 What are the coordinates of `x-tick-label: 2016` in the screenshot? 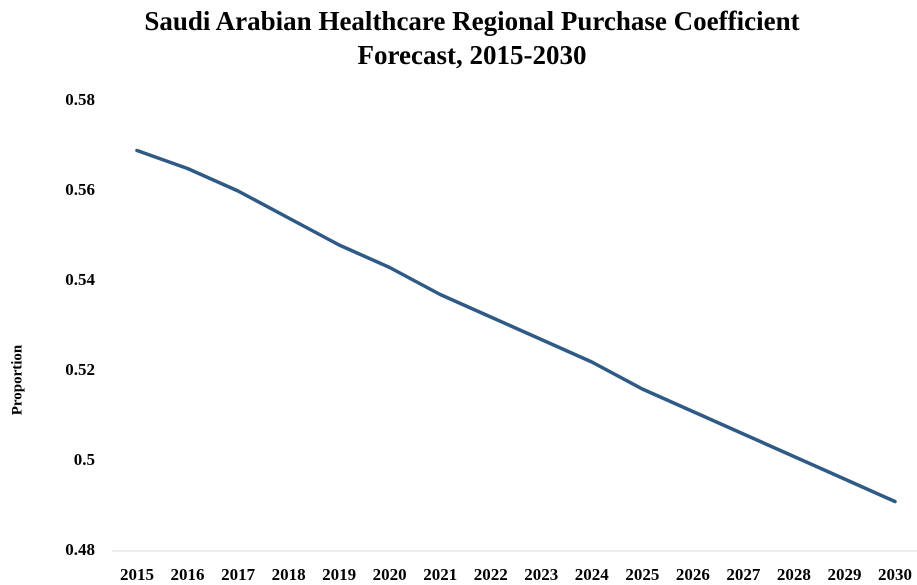 It's located at (188, 574).